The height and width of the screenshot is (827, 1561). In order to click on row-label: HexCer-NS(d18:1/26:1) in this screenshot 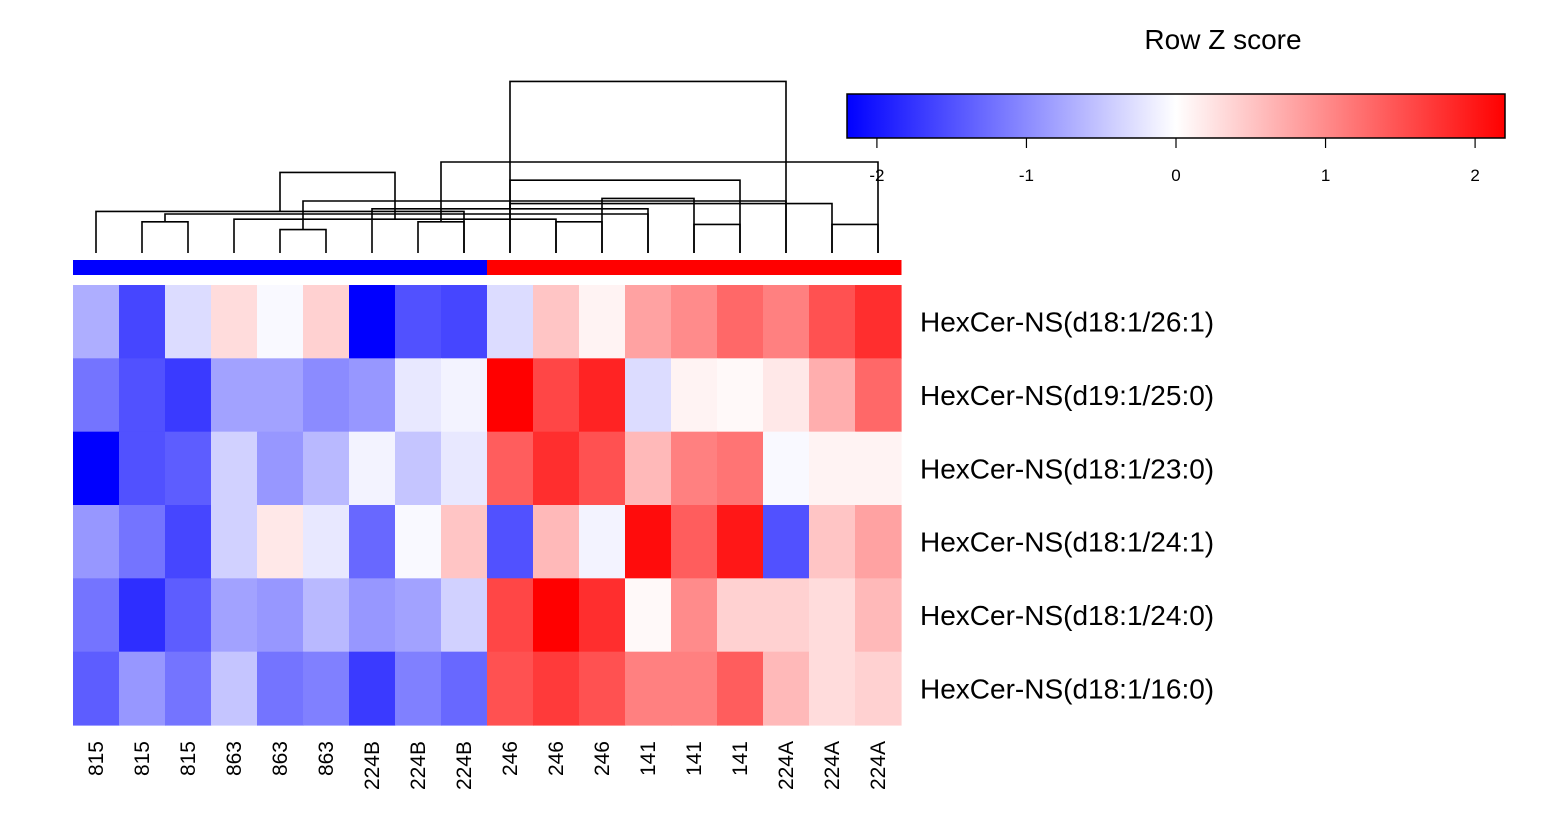, I will do `click(1067, 322)`.